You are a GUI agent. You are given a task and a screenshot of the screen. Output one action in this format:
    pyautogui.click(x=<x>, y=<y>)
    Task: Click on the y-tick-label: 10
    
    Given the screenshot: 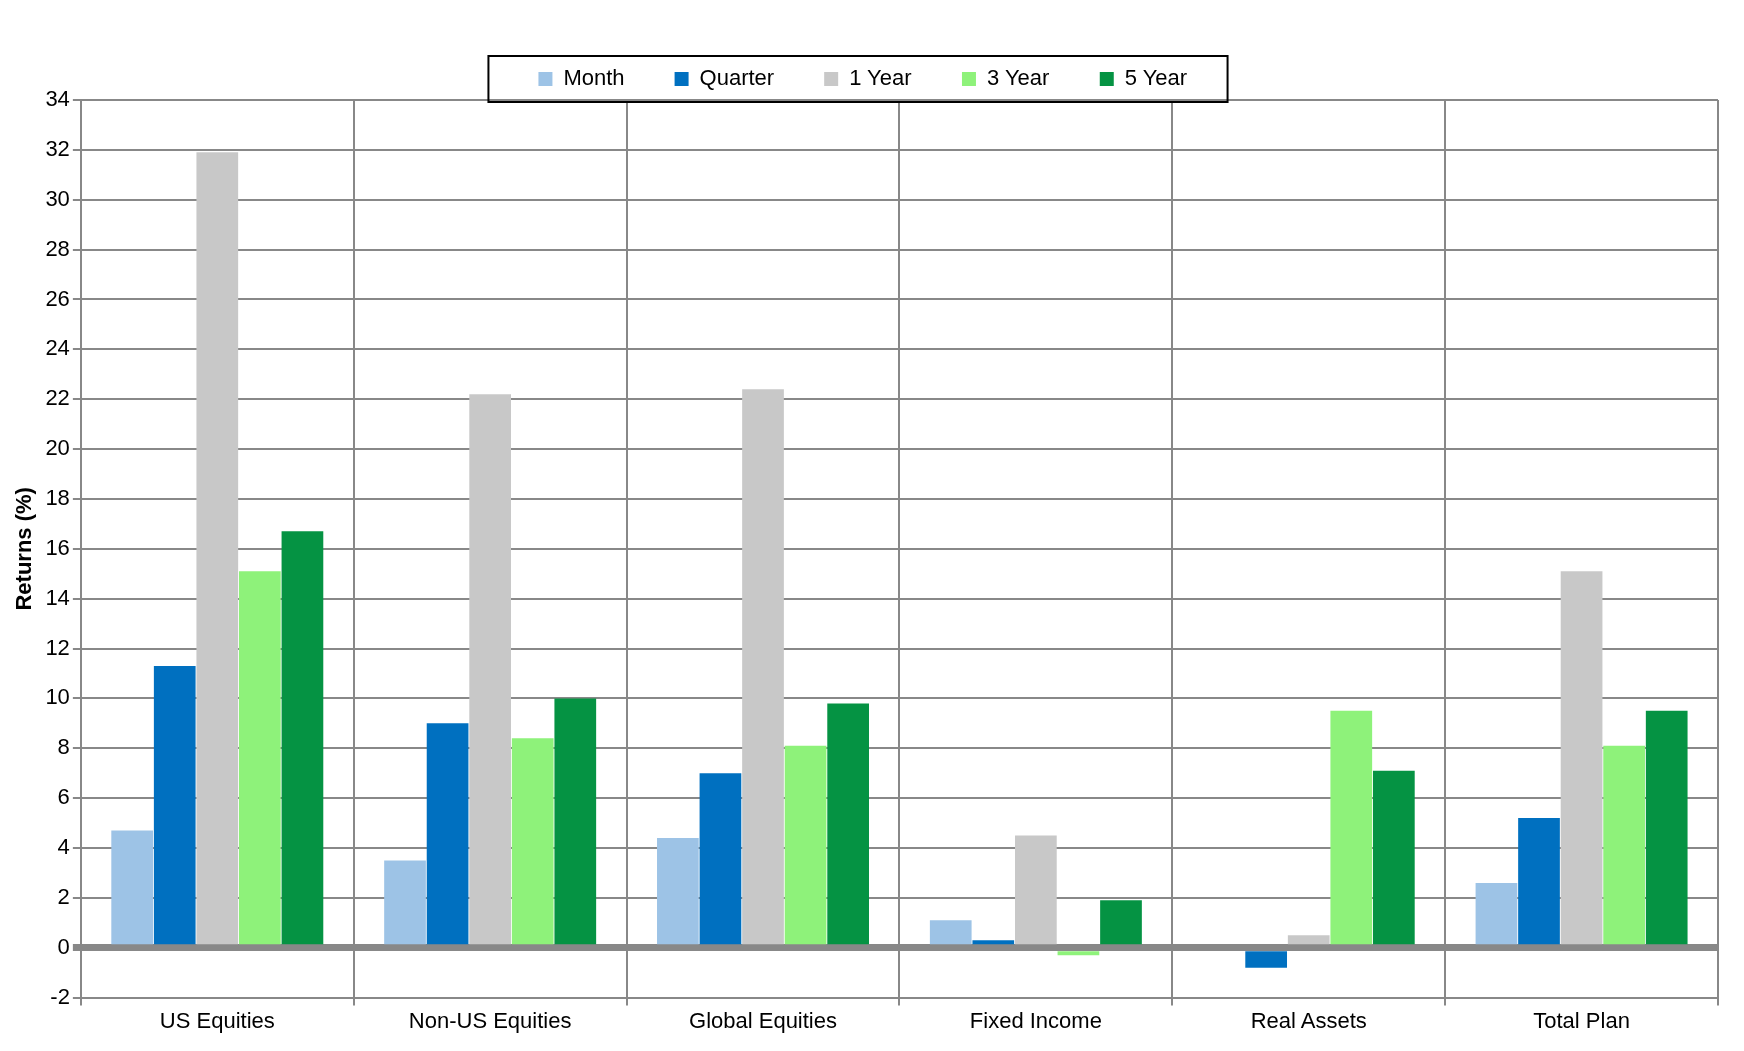 What is the action you would take?
    pyautogui.click(x=57, y=697)
    